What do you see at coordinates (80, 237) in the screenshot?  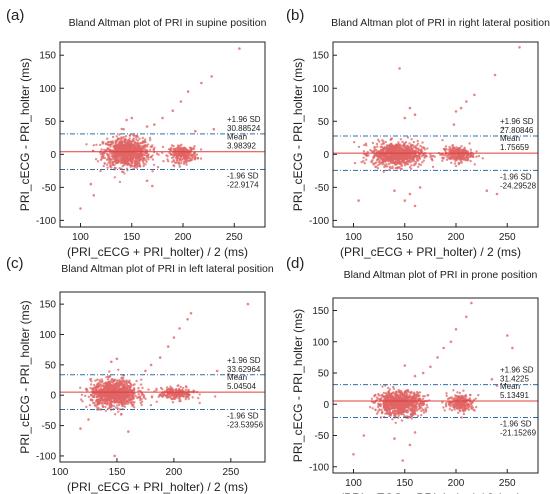 I see `x-tick-label: 100` at bounding box center [80, 237].